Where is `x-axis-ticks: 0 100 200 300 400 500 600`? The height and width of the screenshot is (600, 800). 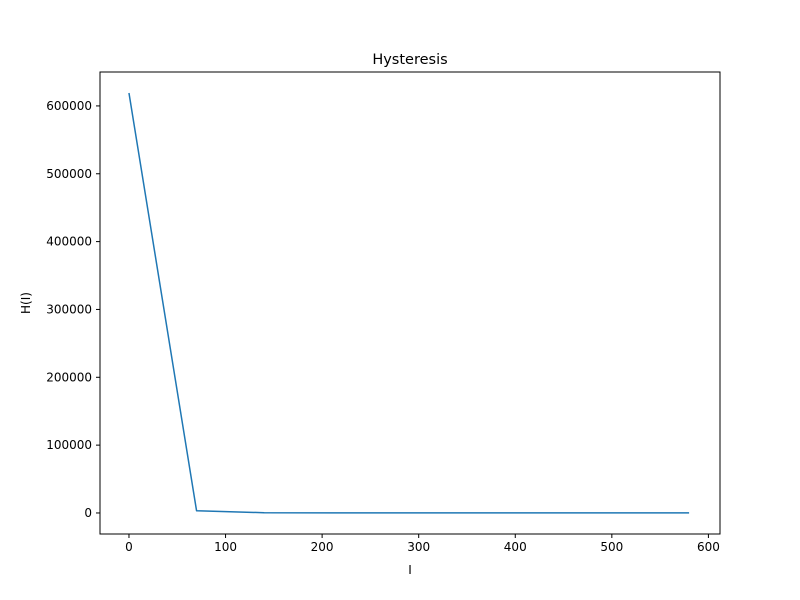 x-axis-ticks: 0 100 200 300 400 500 600 is located at coordinates (422, 544).